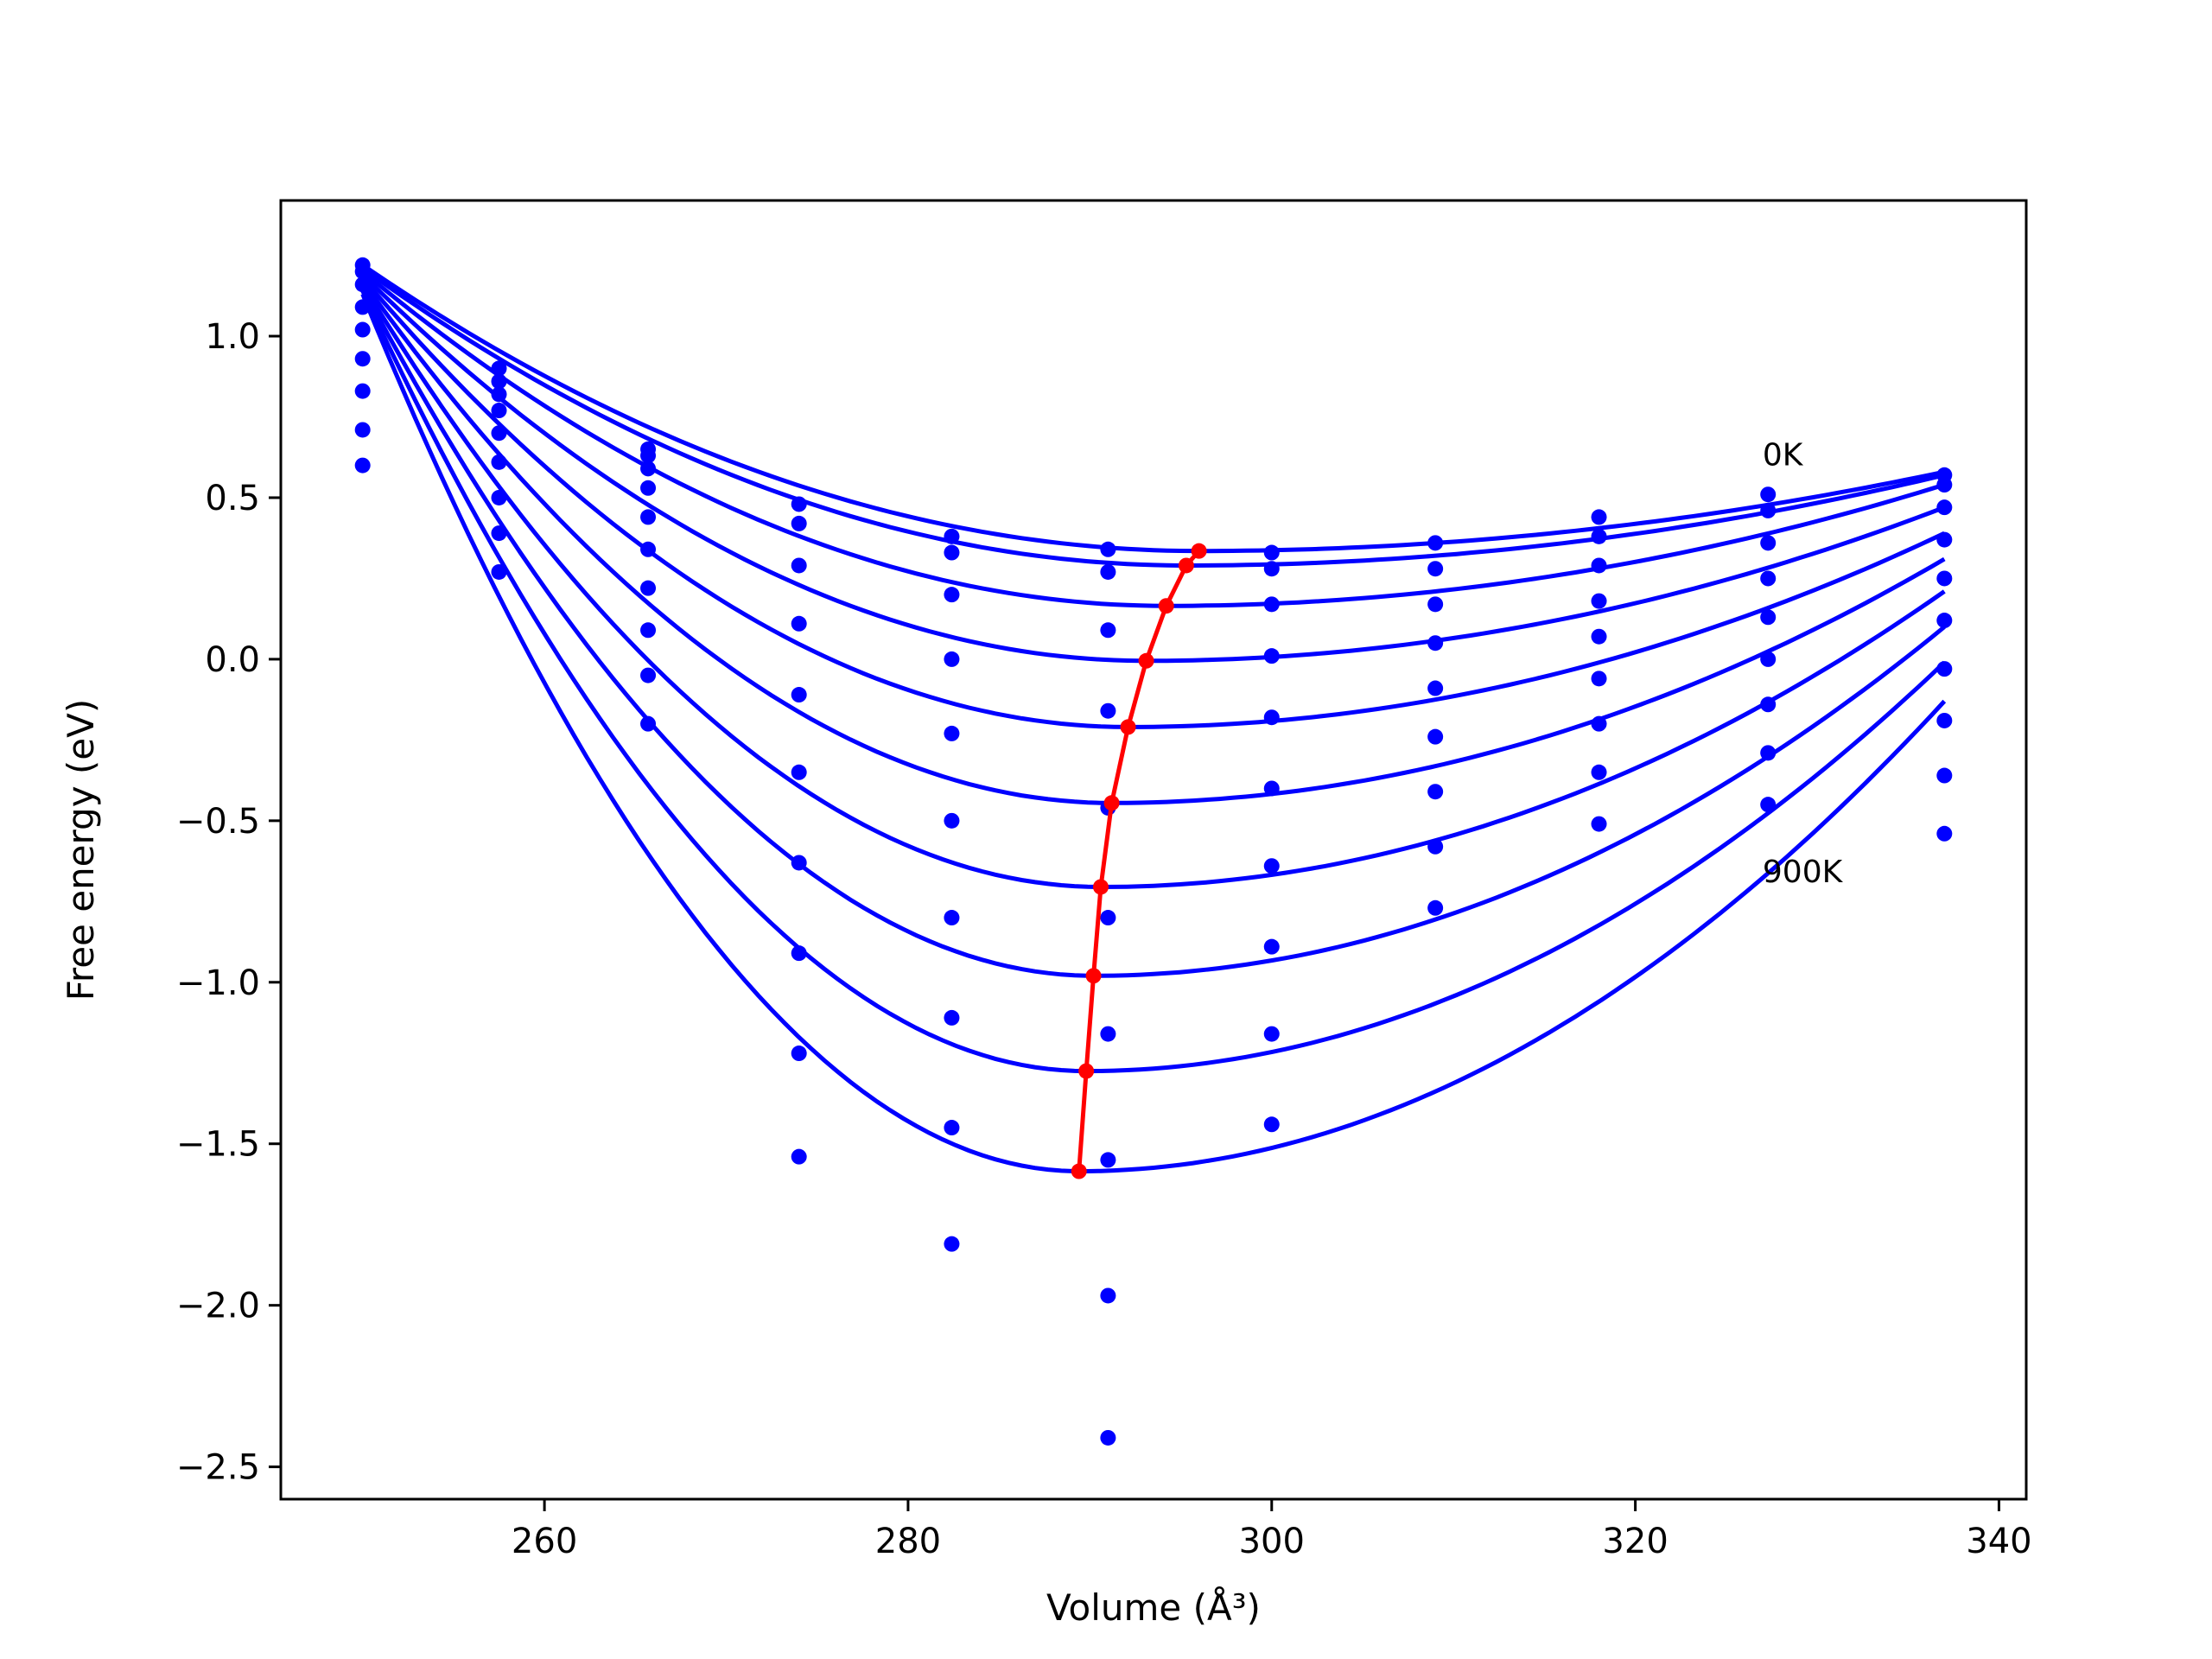 The image size is (2212, 1659). I want to click on y-tick-label: −1.0, so click(218, 983).